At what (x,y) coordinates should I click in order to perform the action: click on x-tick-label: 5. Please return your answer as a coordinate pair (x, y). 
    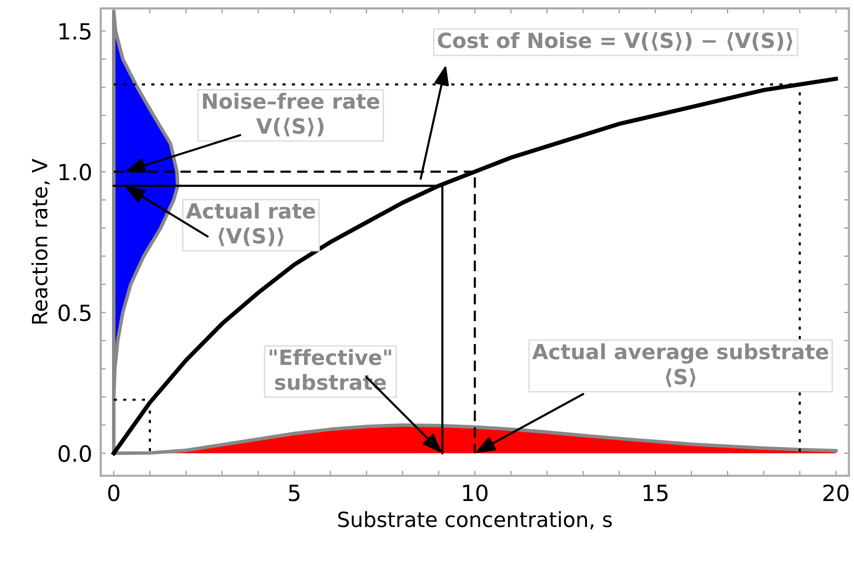
    Looking at the image, I should click on (294, 493).